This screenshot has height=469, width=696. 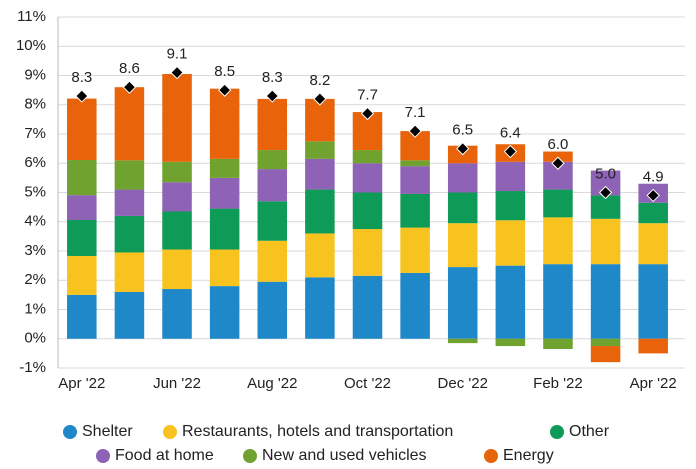 I want to click on y-tick-label: 5%, so click(x=35, y=191).